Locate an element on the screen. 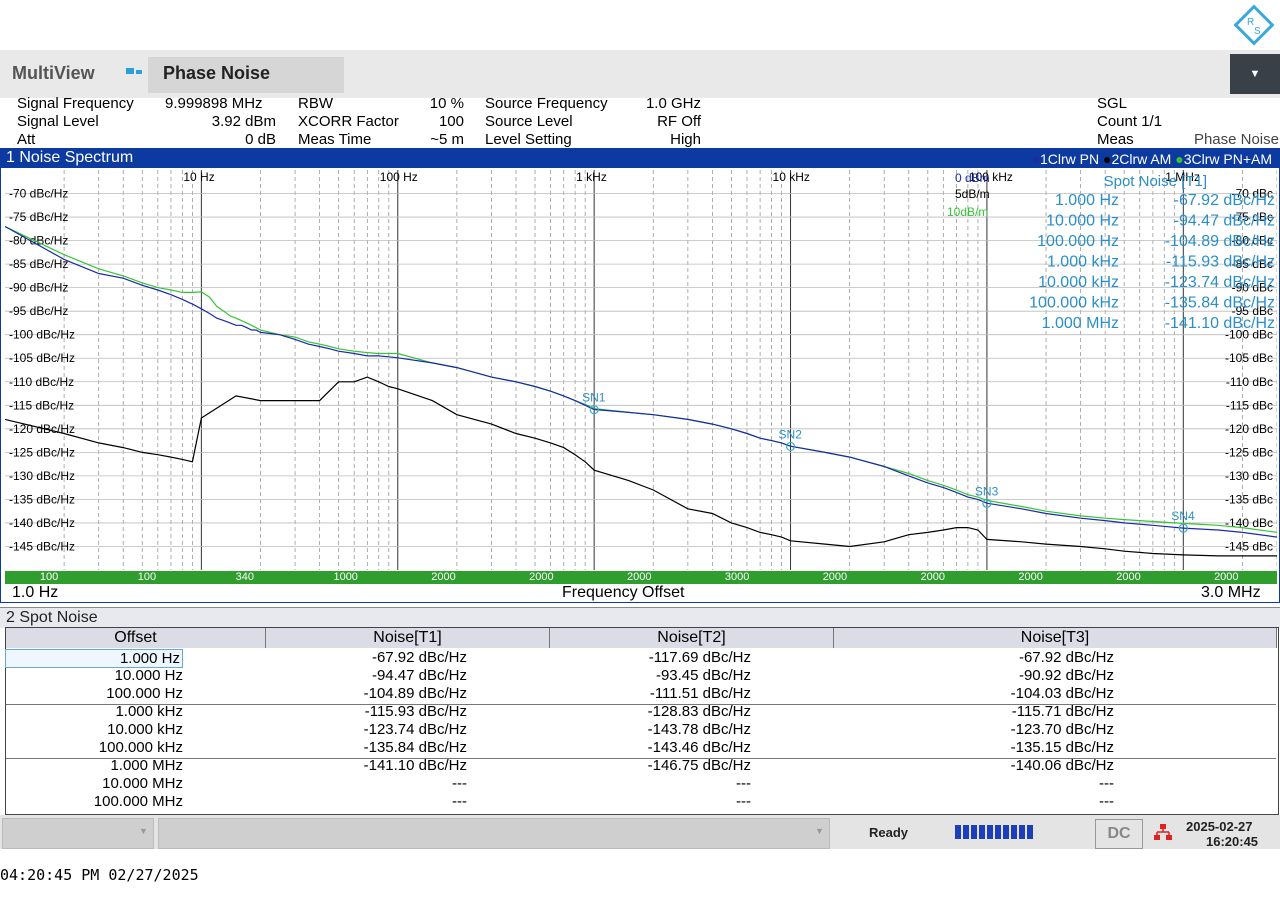 The width and height of the screenshot is (1280, 900). table-cell-offset: 10.000 kHz is located at coordinates (145, 729).